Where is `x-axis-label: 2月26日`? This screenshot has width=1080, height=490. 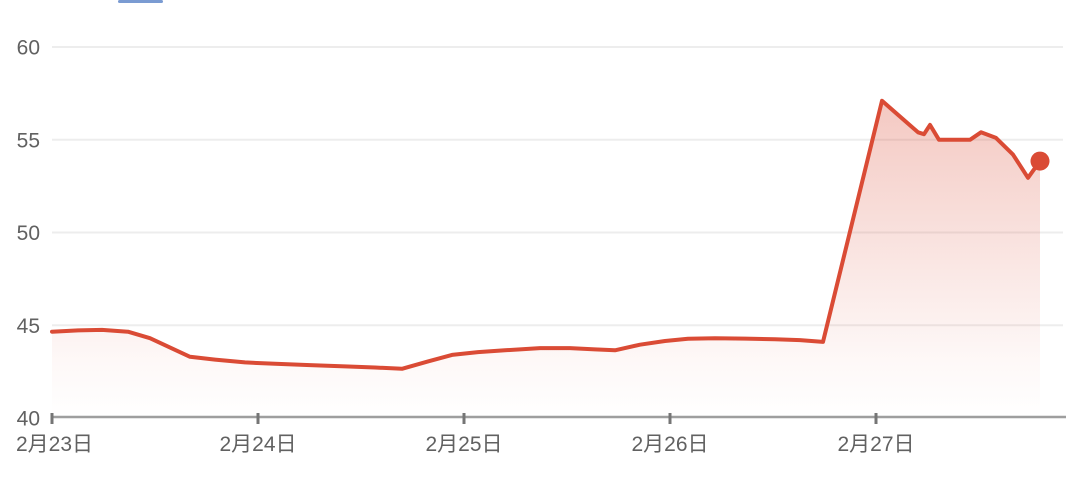
x-axis-label: 2月26日 is located at coordinates (669, 444).